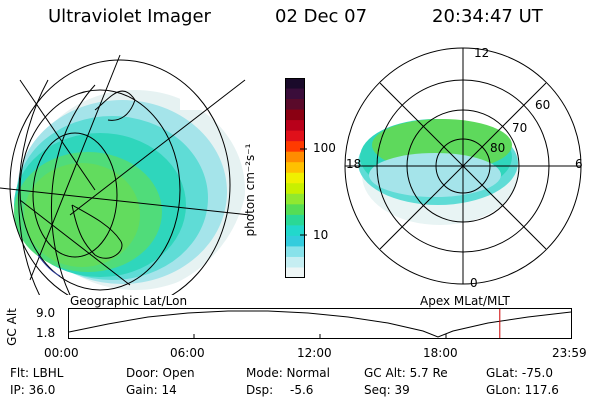 This screenshot has height=400, width=600. I want to click on colorbar, so click(295, 178).